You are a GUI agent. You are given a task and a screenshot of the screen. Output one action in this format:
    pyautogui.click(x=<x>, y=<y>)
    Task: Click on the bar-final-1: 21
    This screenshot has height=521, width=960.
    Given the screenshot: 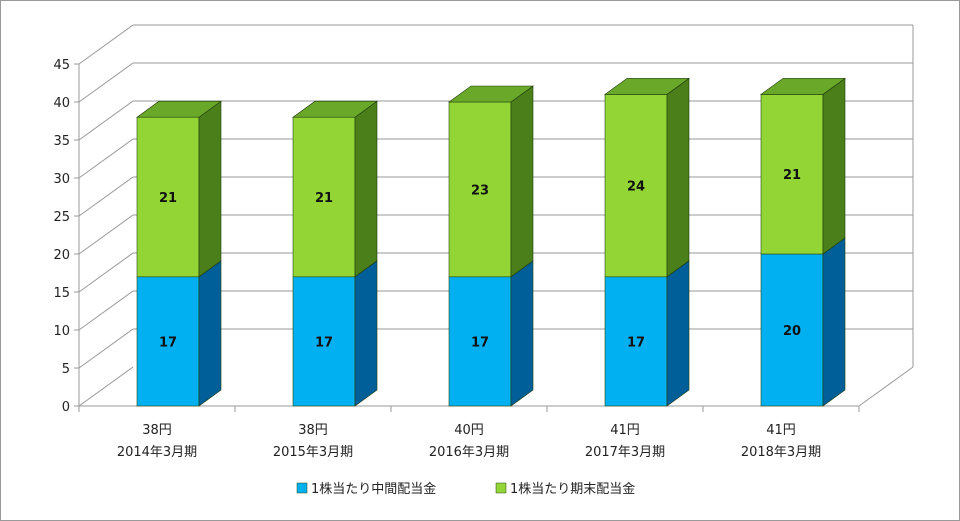 What is the action you would take?
    pyautogui.click(x=335, y=189)
    